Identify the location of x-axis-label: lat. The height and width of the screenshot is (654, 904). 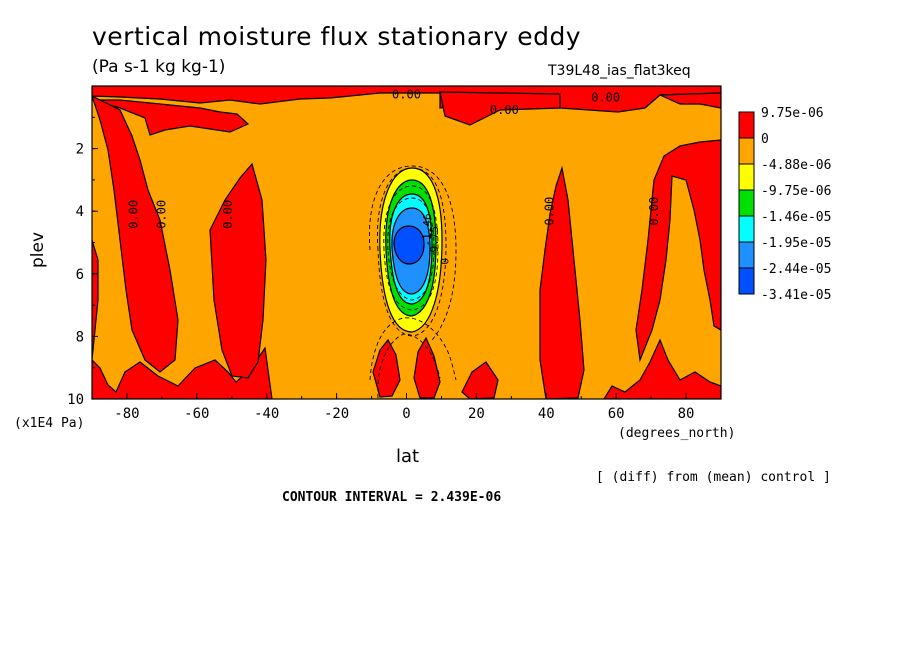
(408, 456).